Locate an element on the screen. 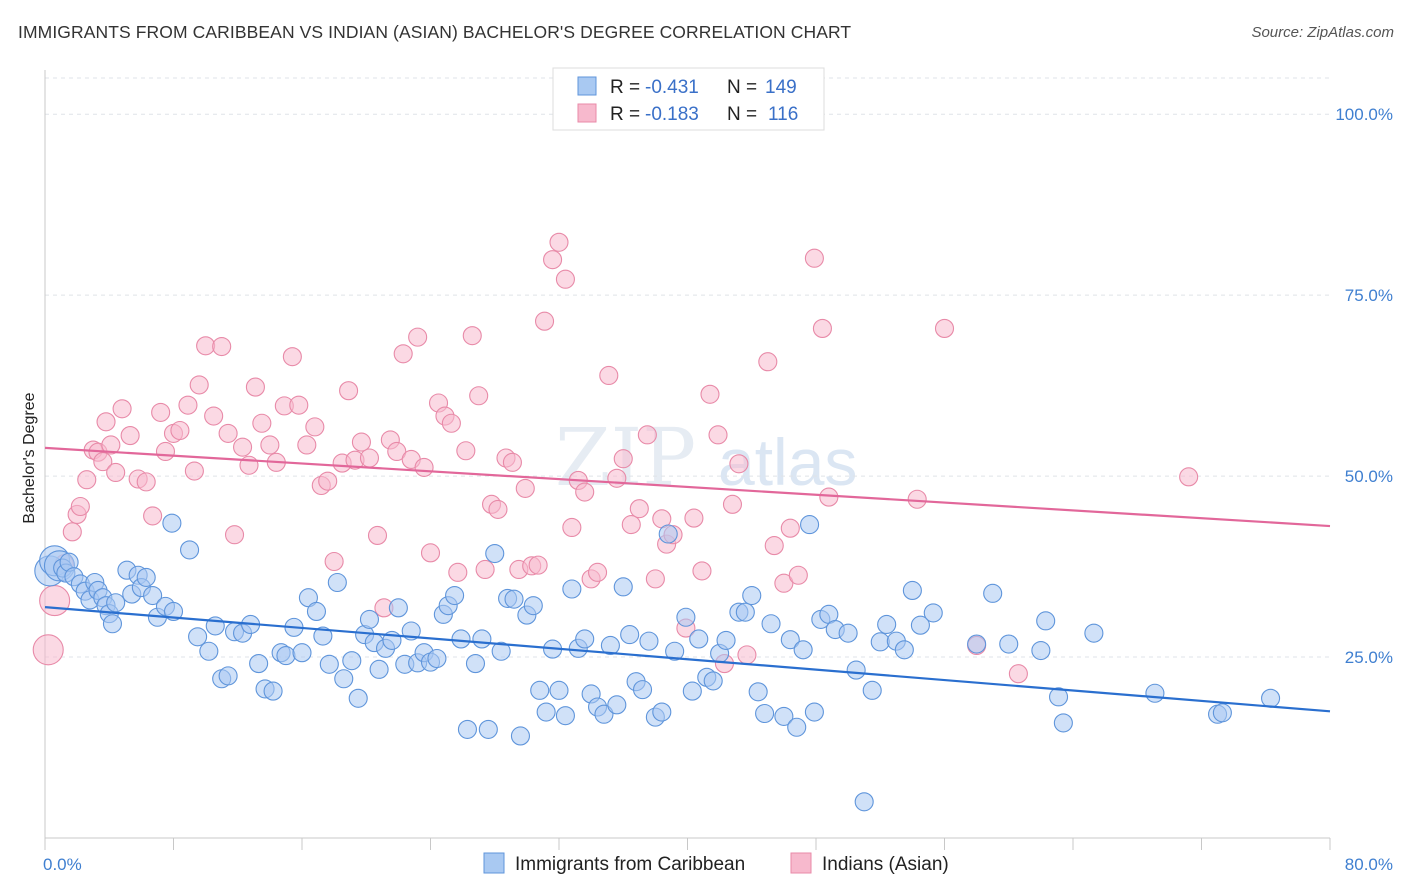 Image resolution: width=1406 pixels, height=892 pixels. legend-n-value-2: 116 is located at coordinates (783, 114).